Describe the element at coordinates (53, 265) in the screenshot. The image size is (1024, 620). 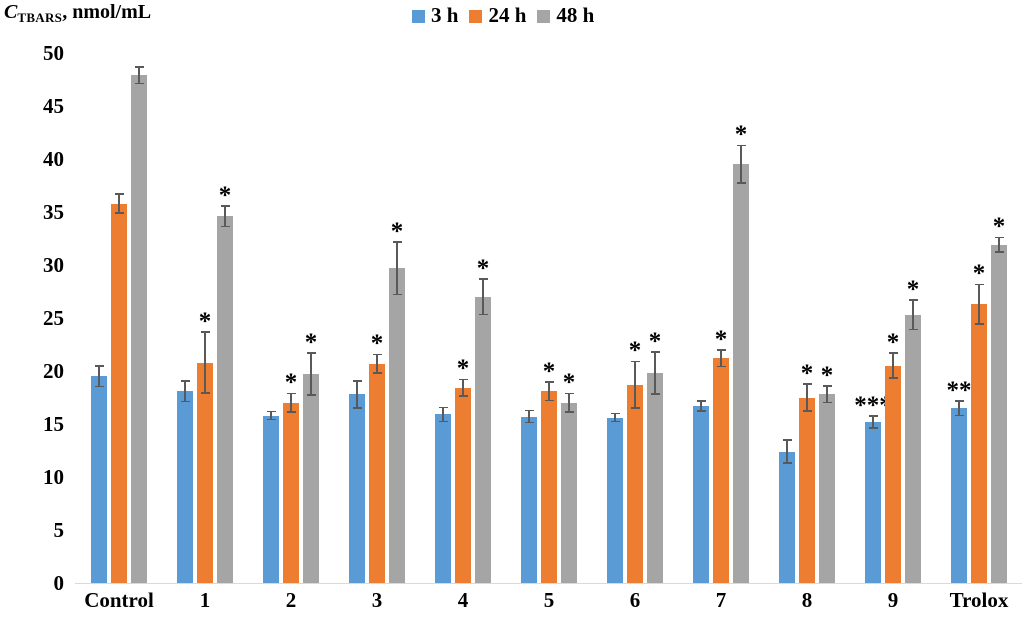
I see `y-tick-label: 30` at that location.